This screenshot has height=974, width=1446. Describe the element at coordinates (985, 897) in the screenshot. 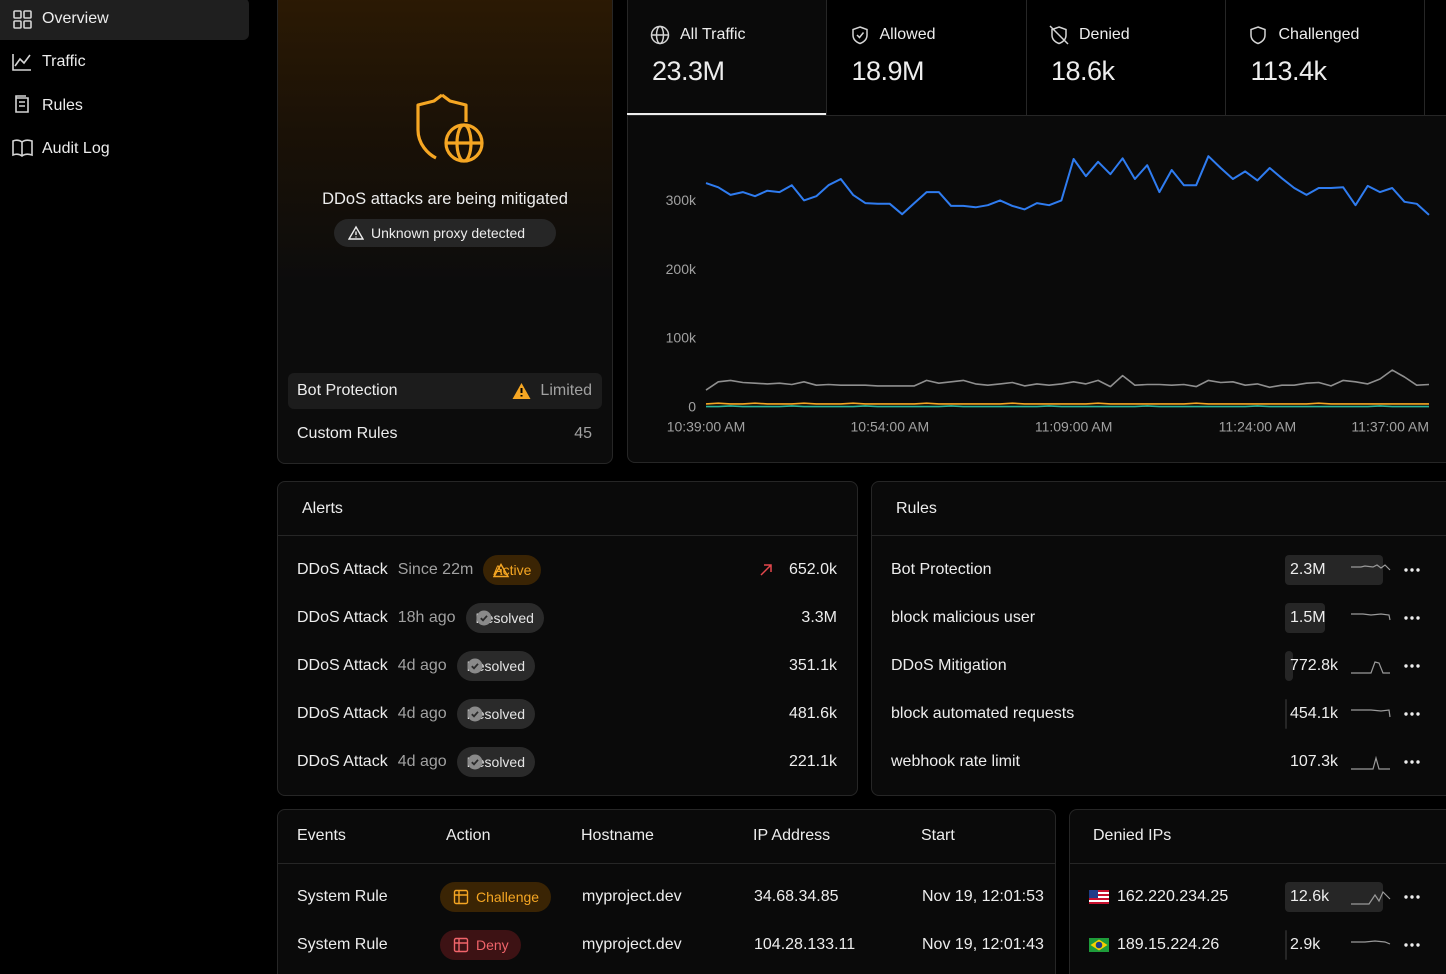

I see `event-cell: Nov 19, 12:01:53` at that location.